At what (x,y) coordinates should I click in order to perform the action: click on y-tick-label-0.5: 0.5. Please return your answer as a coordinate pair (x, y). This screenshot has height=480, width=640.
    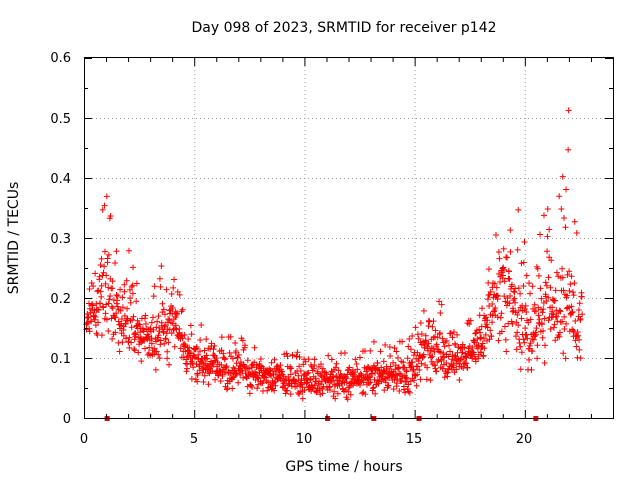
    Looking at the image, I should click on (60, 119).